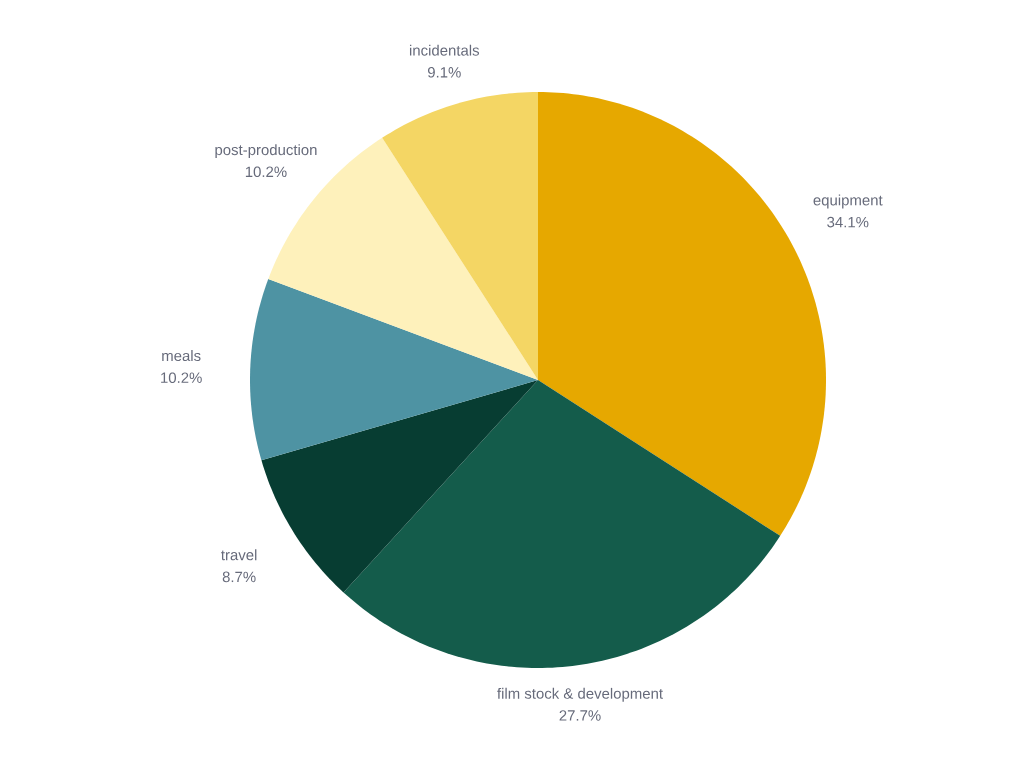  What do you see at coordinates (239, 555) in the screenshot?
I see `slice-label: travel` at bounding box center [239, 555].